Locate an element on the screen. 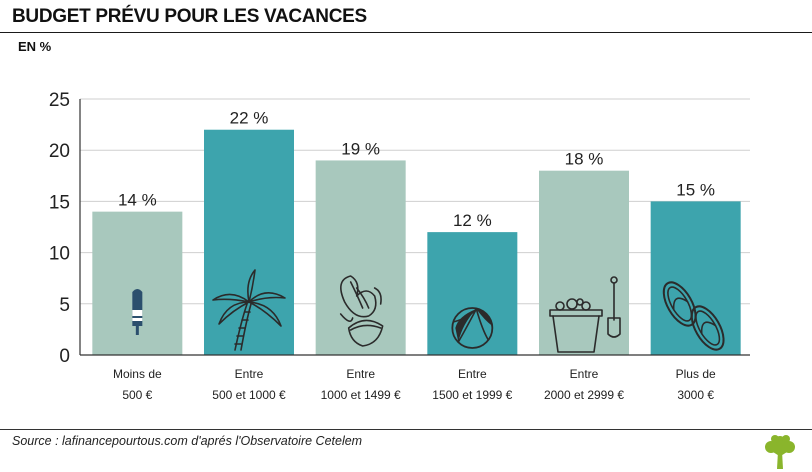  data-label: 18 % is located at coordinates (584, 159).